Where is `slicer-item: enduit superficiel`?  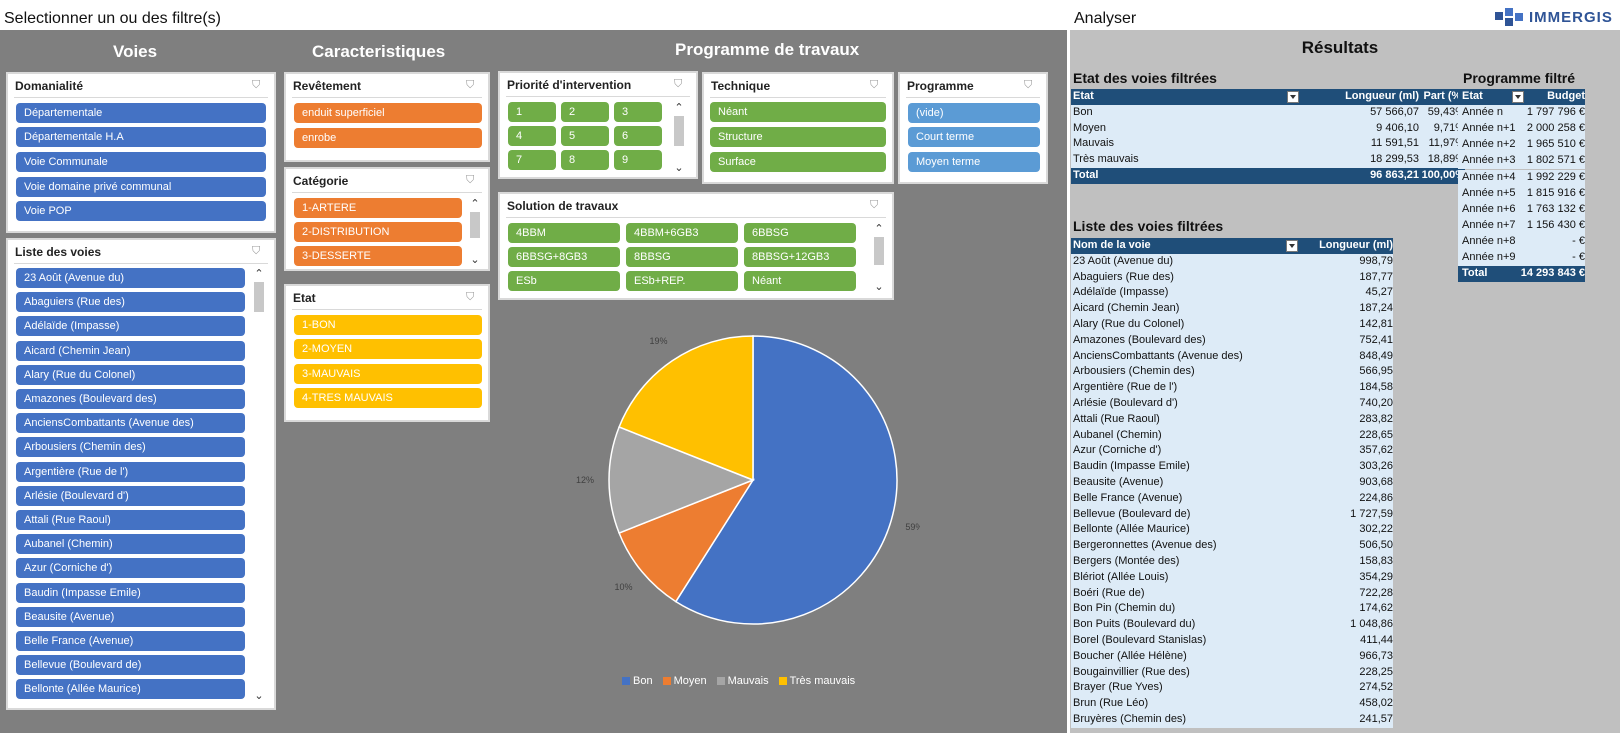 slicer-item: enduit superficiel is located at coordinates (388, 113).